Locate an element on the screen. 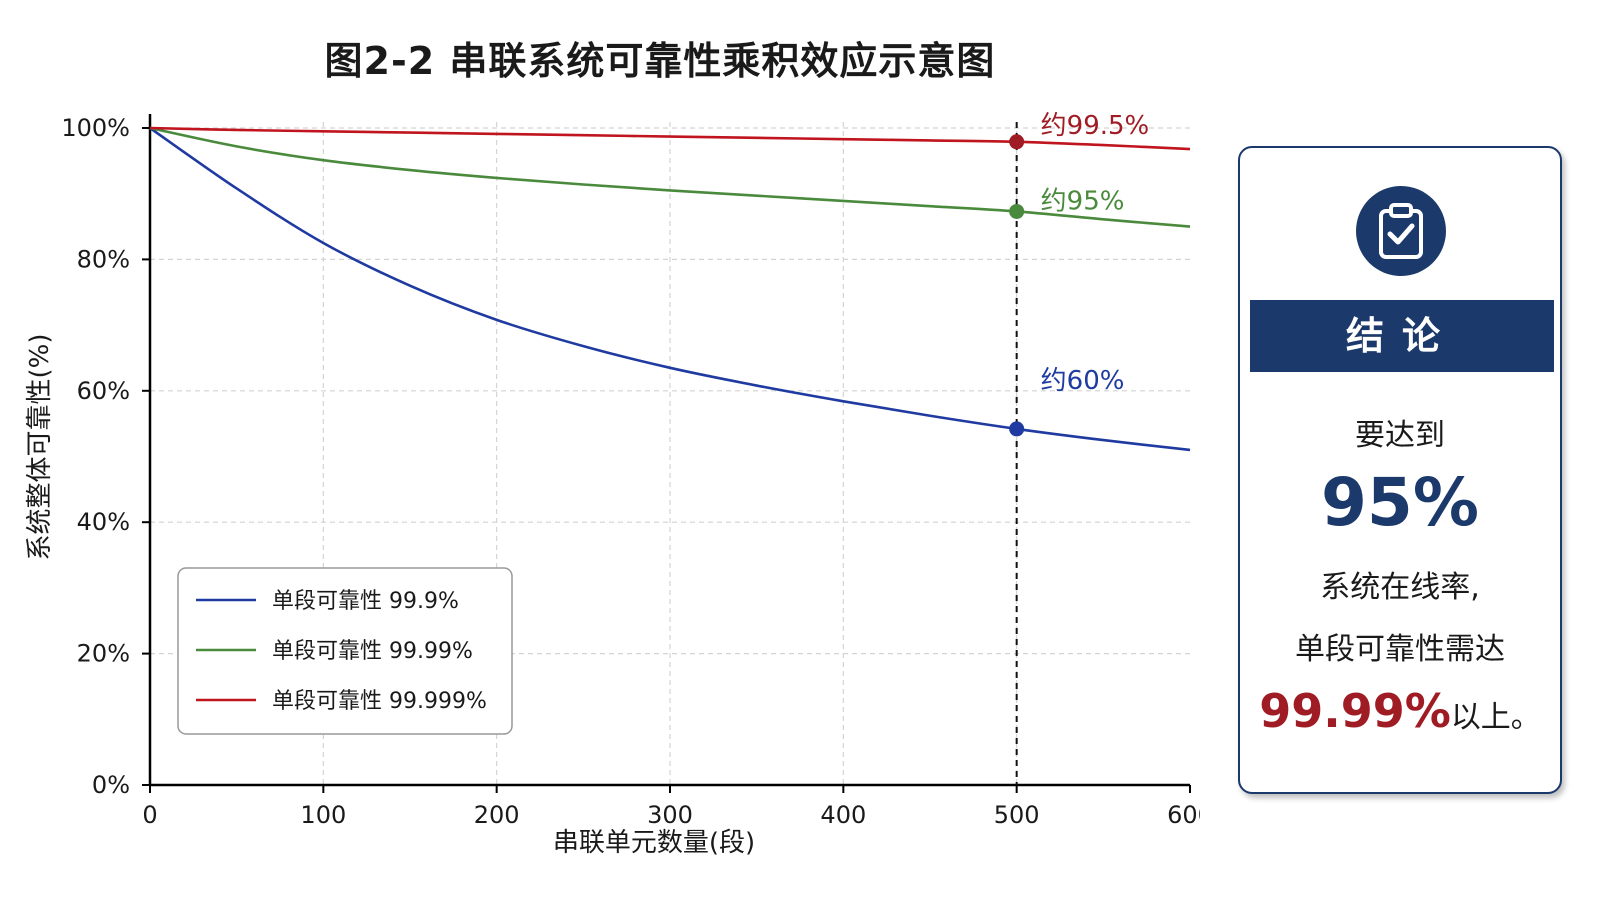 Image resolution: width=1600 pixels, height=900 pixels. annotation-label-2: 约95% is located at coordinates (1083, 201).